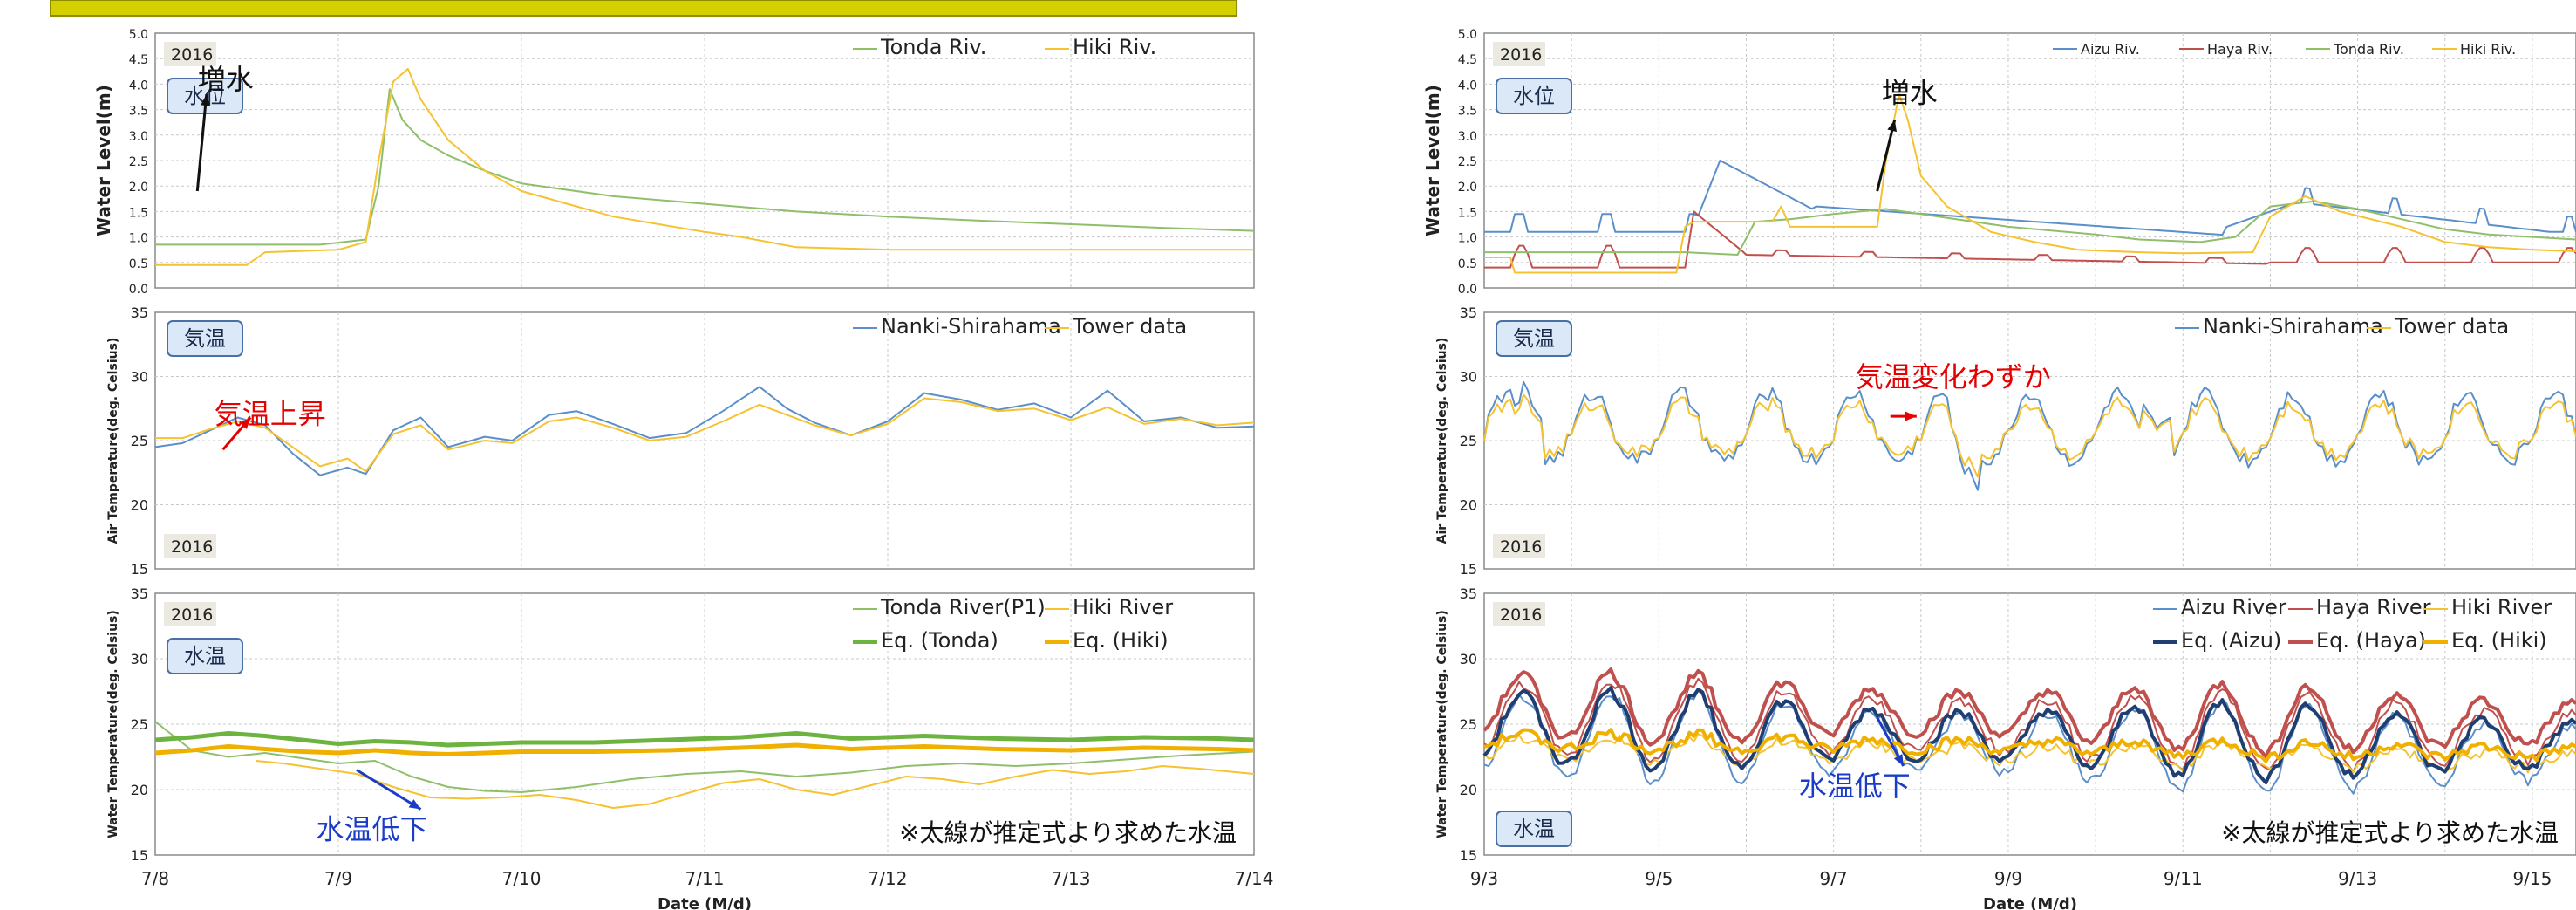 Image resolution: width=2576 pixels, height=910 pixels. I want to click on legend-label: Eq. (Aizu), so click(2231, 640).